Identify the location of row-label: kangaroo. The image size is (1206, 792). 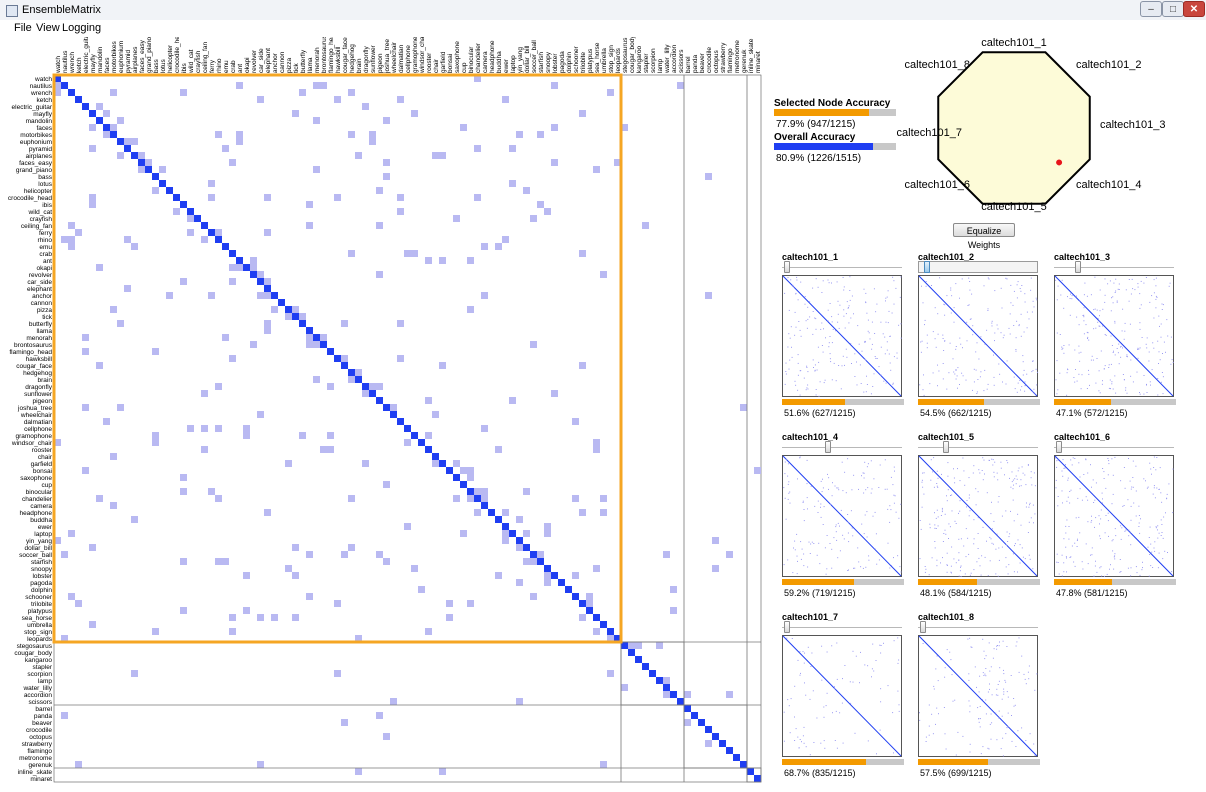
(38, 660).